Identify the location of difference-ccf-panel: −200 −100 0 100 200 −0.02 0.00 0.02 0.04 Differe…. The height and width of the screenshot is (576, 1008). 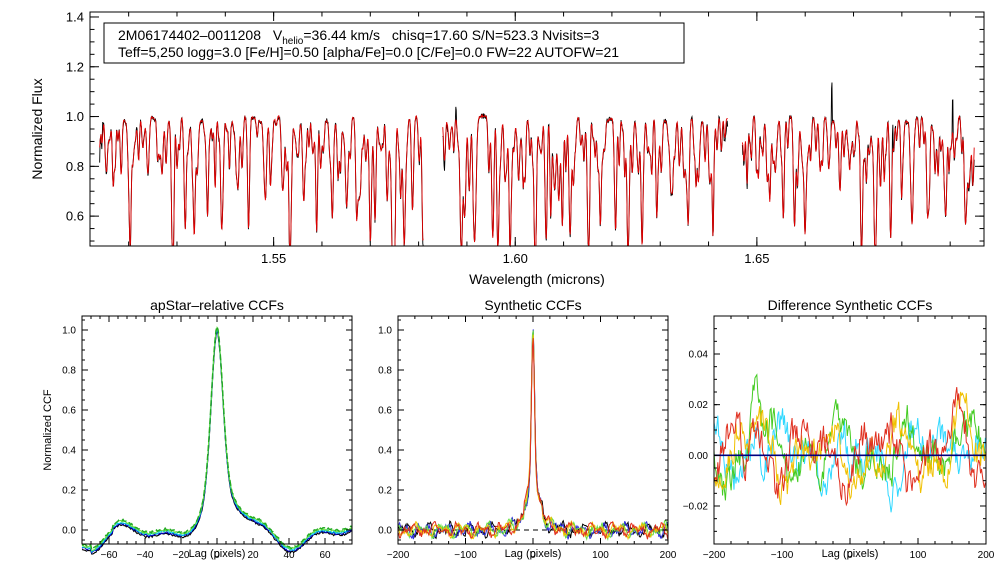
(839, 429).